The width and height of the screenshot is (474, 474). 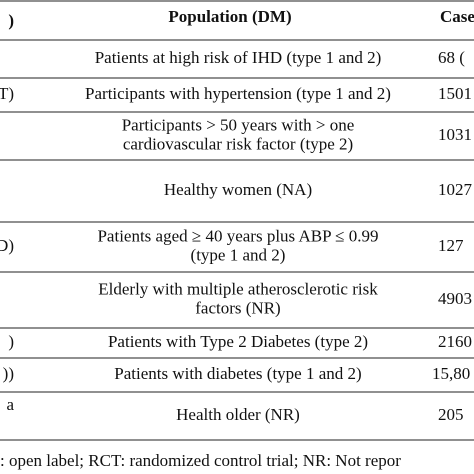 What do you see at coordinates (455, 341) in the screenshot?
I see `cases-cell: 2160` at bounding box center [455, 341].